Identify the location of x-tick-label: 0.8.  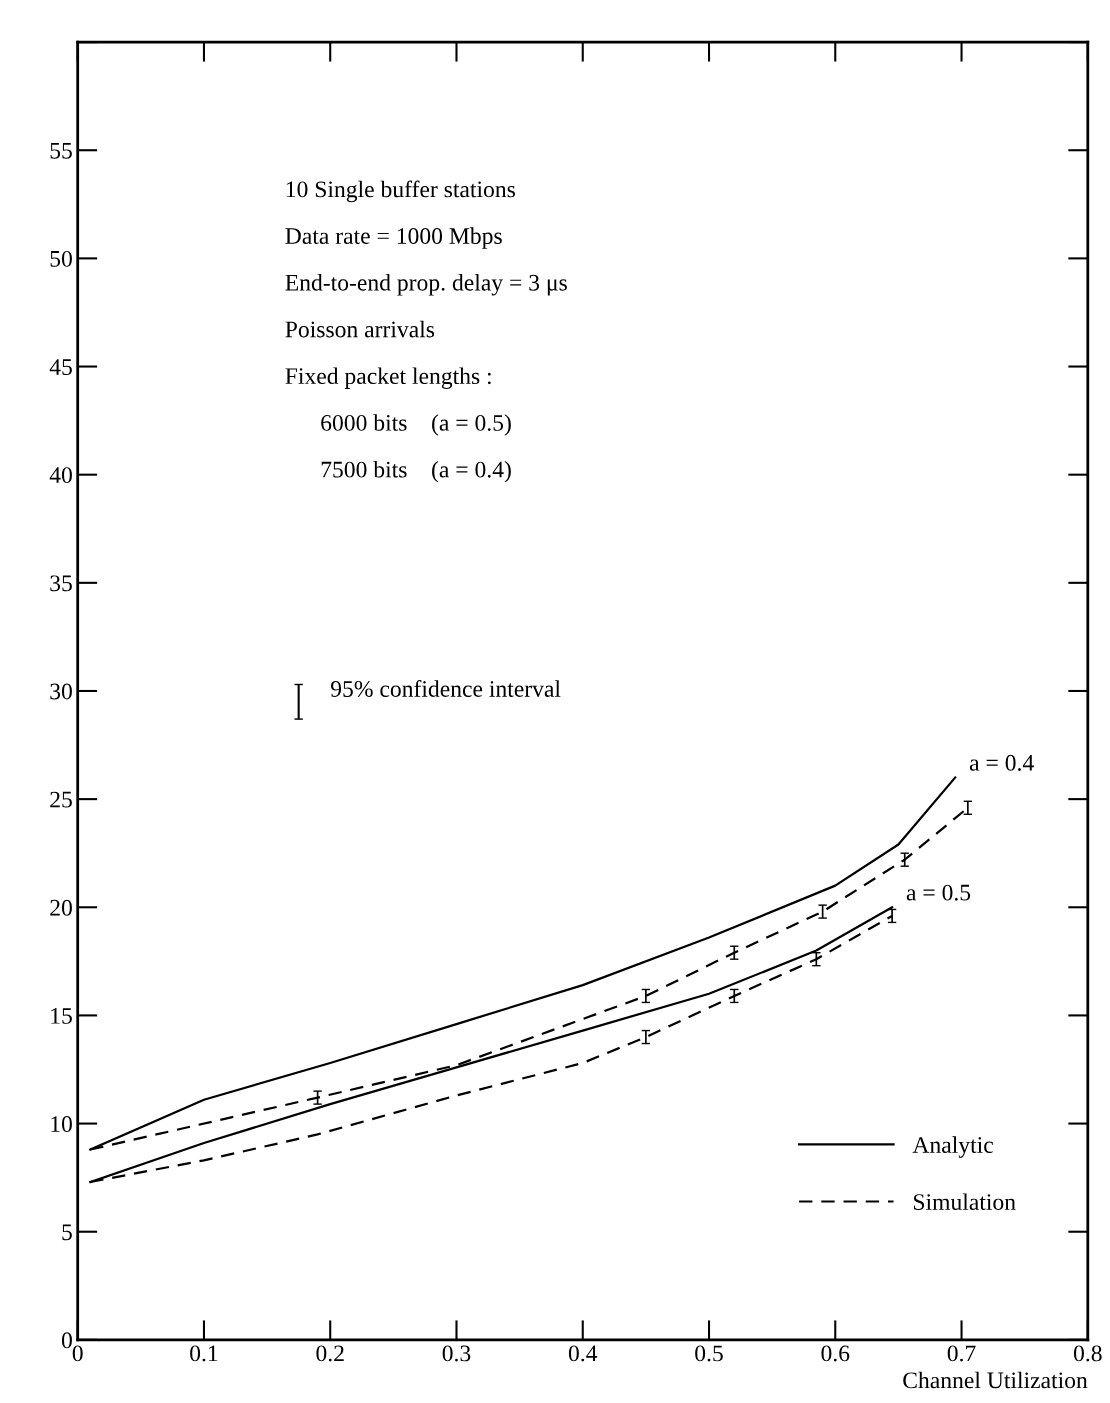
(1087, 1353).